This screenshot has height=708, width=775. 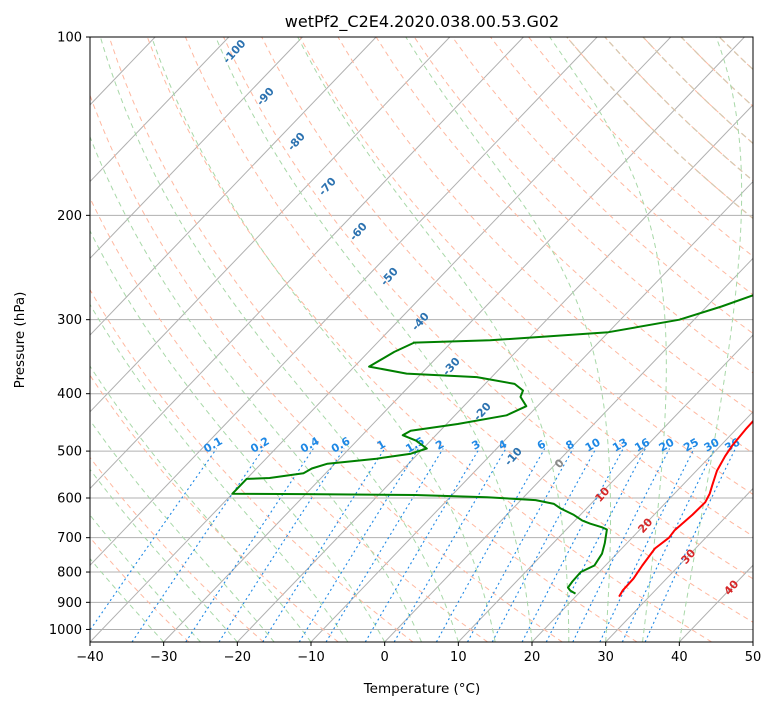 What do you see at coordinates (358, 232) in the screenshot?
I see `moist-adiabat-label: -60` at bounding box center [358, 232].